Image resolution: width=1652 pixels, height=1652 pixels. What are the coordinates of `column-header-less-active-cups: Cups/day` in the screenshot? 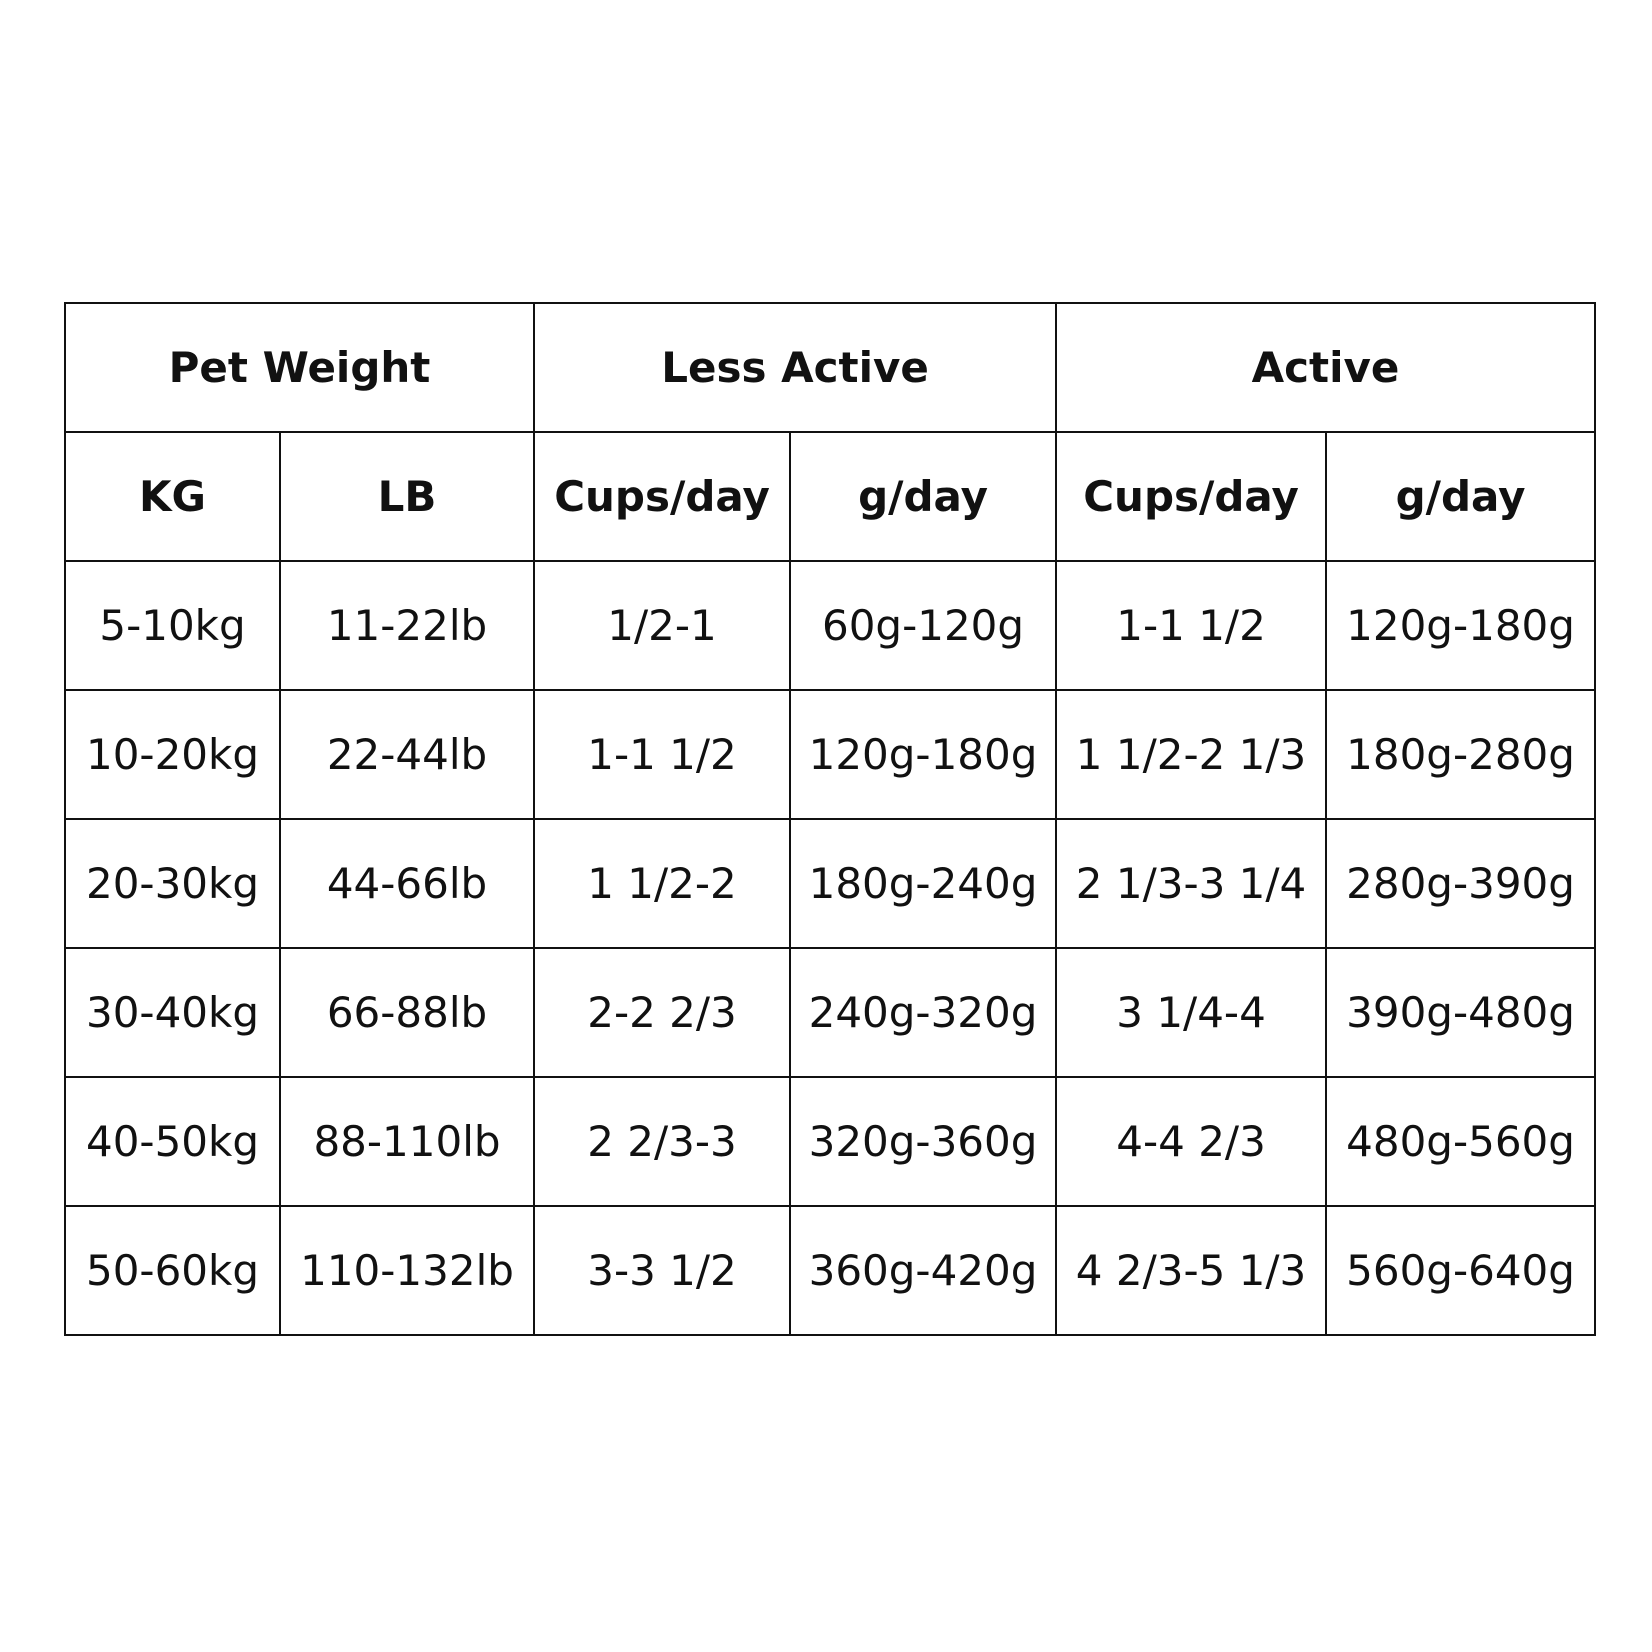 It's located at (662, 496).